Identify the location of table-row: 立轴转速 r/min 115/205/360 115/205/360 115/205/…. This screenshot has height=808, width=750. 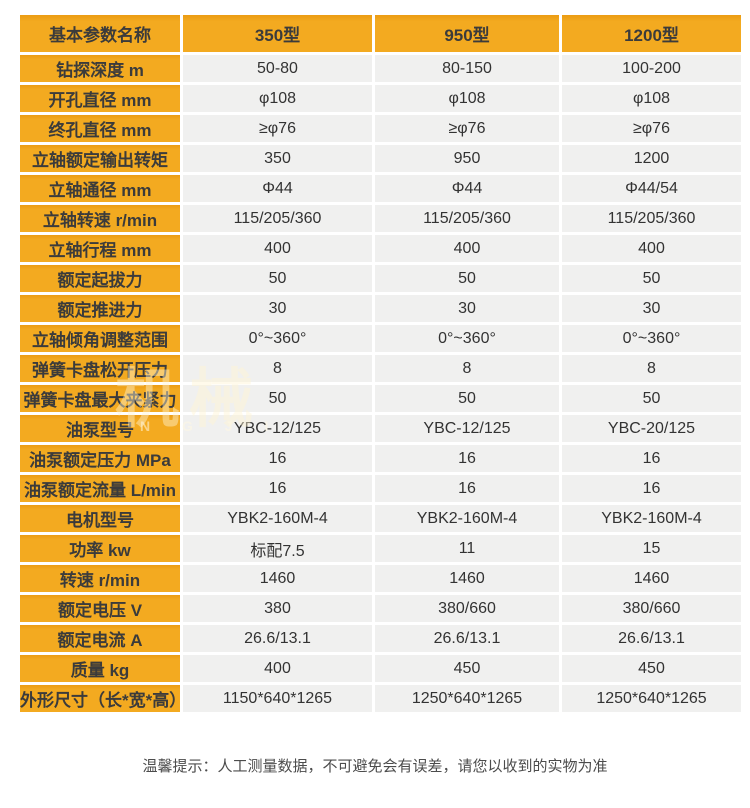
(380, 218).